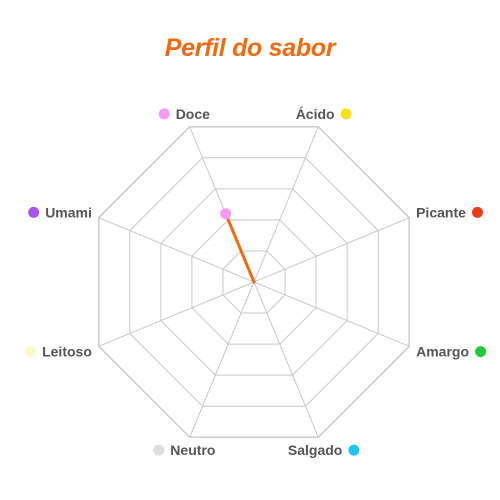 The image size is (500, 500). I want to click on spoke-salgado, so click(286, 359).